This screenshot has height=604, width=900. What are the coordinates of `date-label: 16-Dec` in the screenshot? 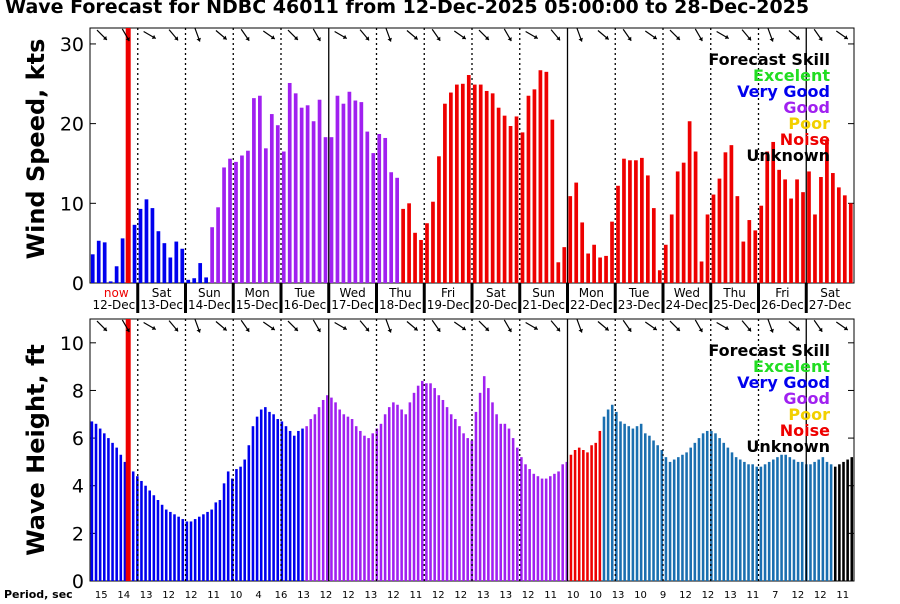 It's located at (304, 305).